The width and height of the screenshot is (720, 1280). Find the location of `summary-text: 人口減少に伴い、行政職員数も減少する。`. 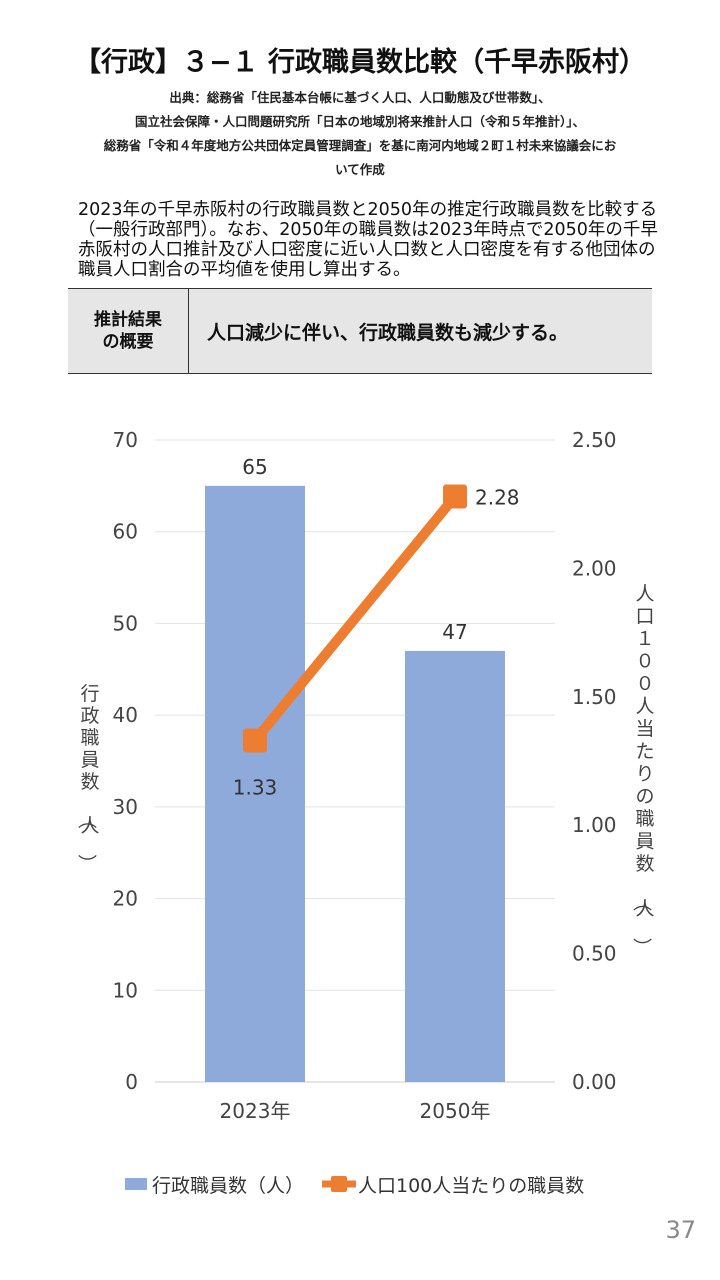

summary-text: 人口減少に伴い、行政職員数も減少する。 is located at coordinates (388, 332).